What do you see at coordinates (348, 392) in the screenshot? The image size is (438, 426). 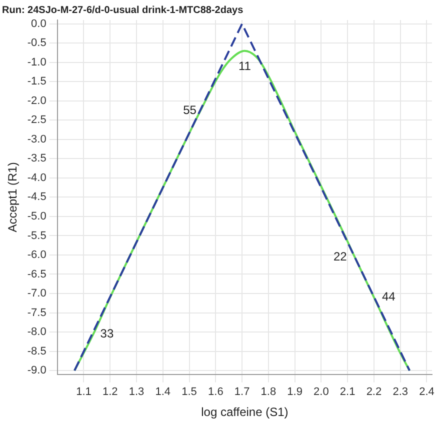 I see `x-tick-label: 2.1` at bounding box center [348, 392].